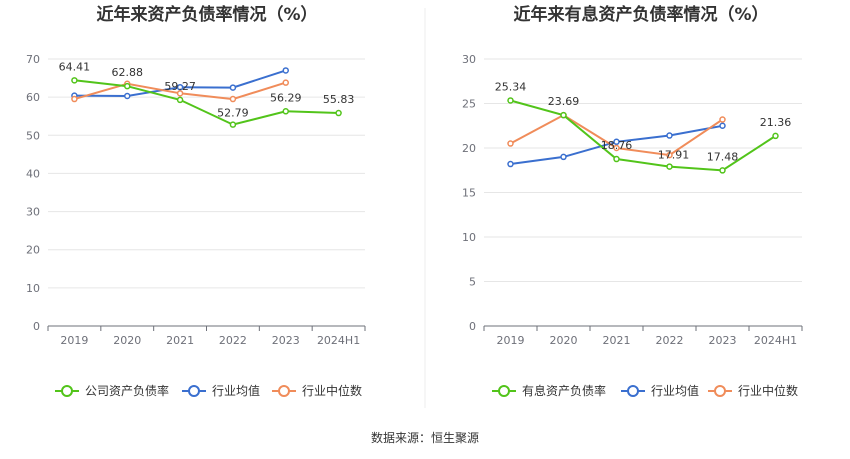  Describe the element at coordinates (233, 113) in the screenshot. I see `data-label: 52.79` at that location.